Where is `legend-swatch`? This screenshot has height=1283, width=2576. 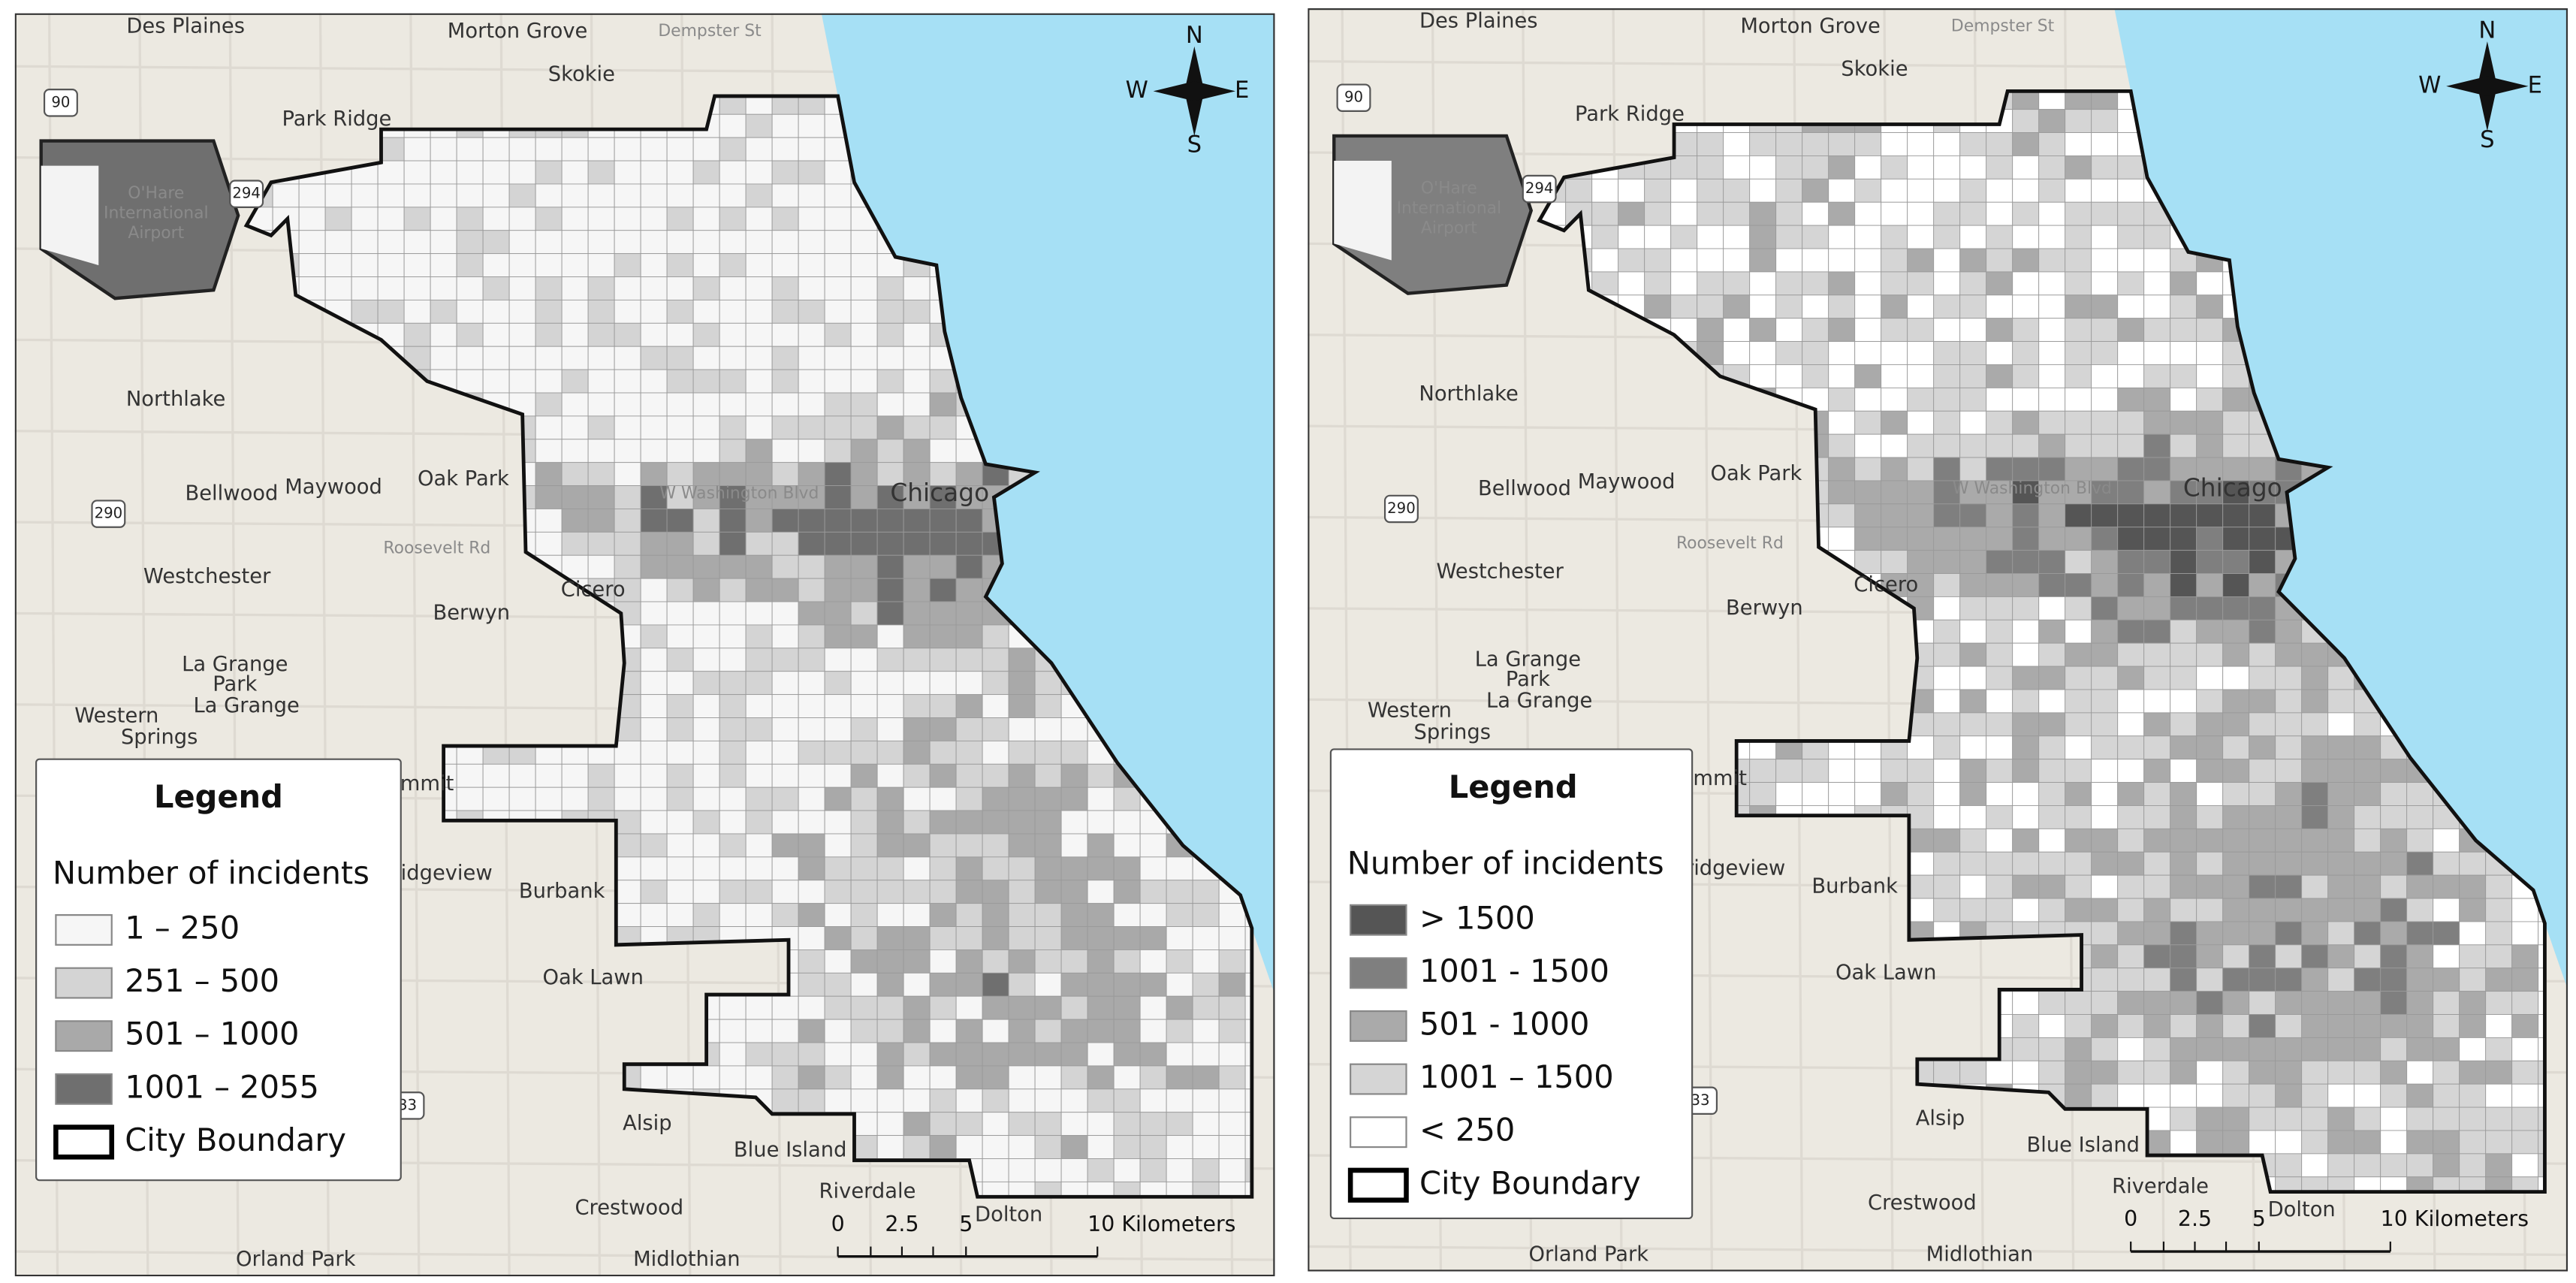
legend-swatch is located at coordinates (1379, 1132).